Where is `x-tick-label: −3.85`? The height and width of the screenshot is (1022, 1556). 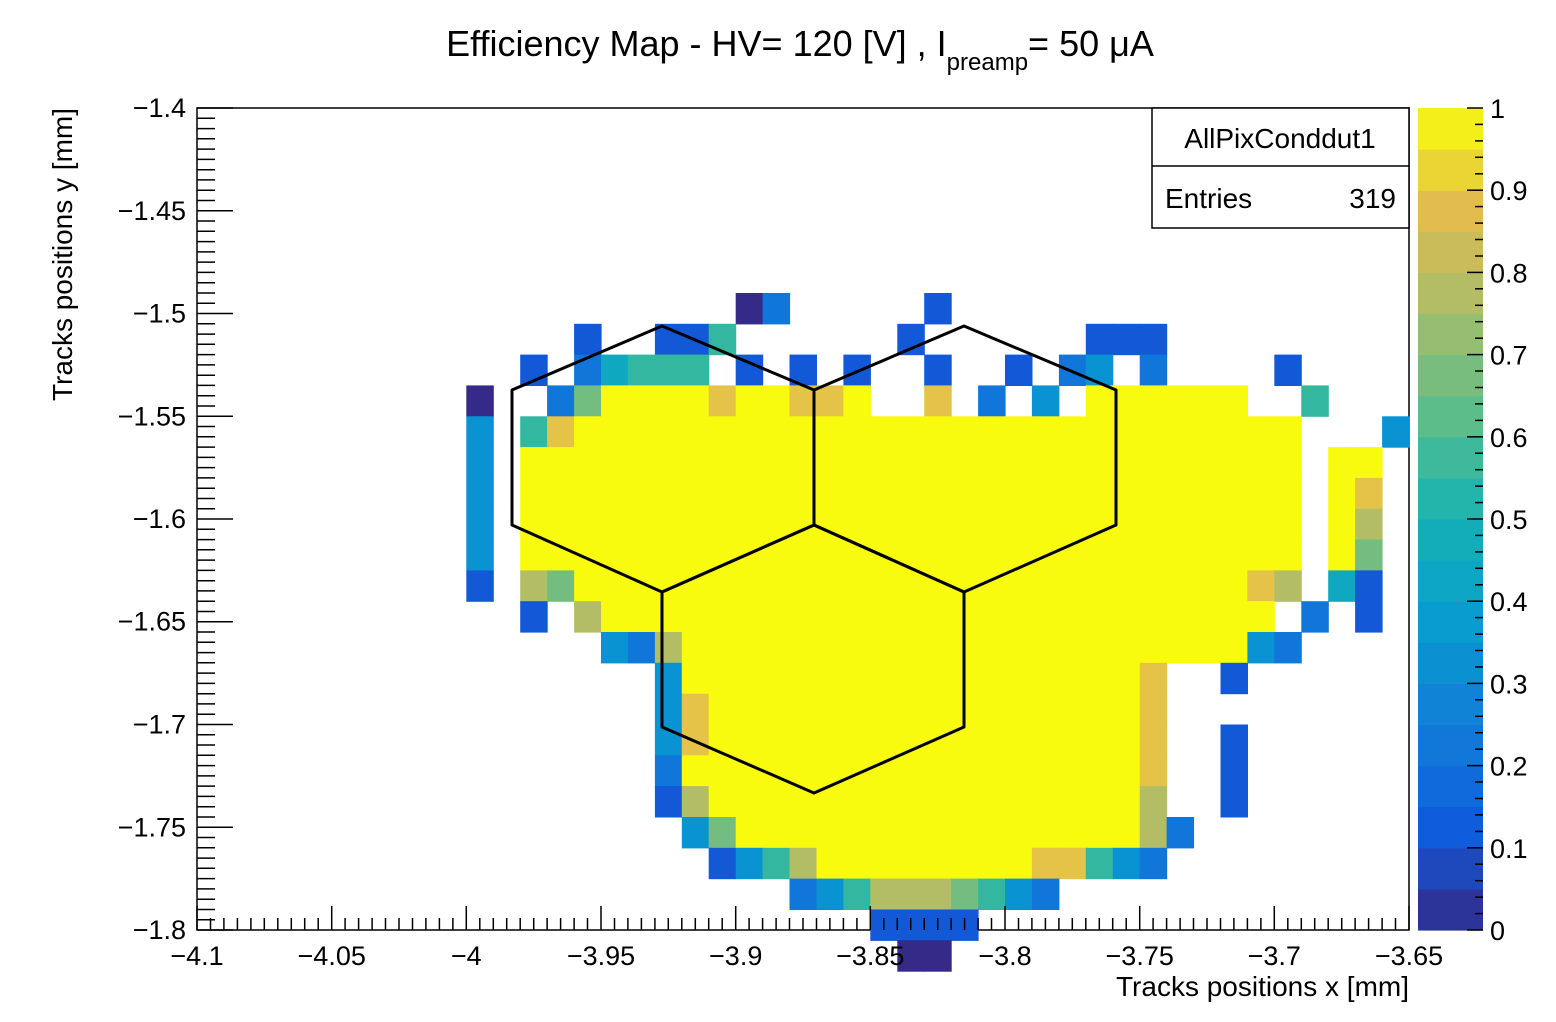 x-tick-label: −3.85 is located at coordinates (870, 956).